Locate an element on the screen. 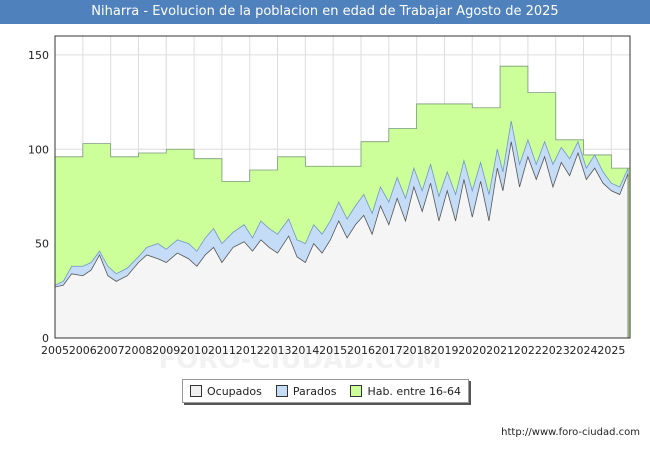  x-tick-label: 2024 is located at coordinates (584, 350).